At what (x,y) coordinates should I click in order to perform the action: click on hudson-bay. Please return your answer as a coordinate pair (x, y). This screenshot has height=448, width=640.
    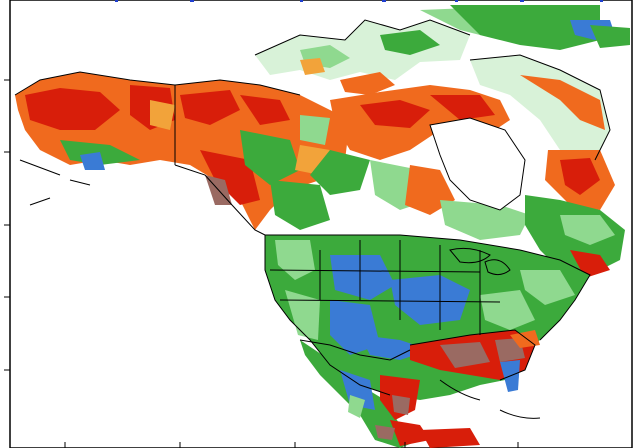
    Looking at the image, I should click on (477, 164).